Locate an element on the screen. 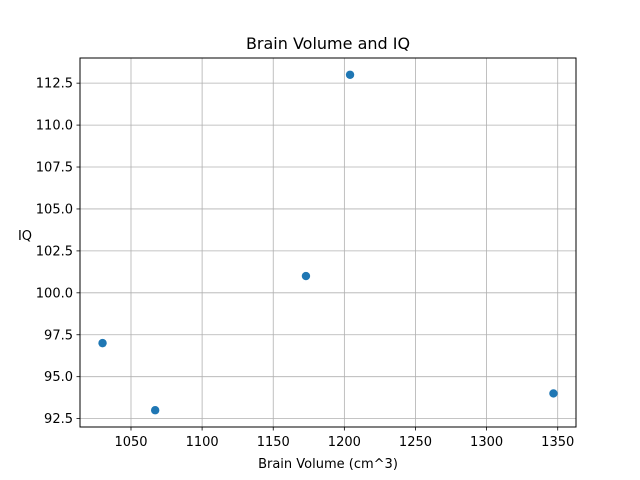 This screenshot has height=480, width=640. x-tick-label: 1100 is located at coordinates (202, 442).